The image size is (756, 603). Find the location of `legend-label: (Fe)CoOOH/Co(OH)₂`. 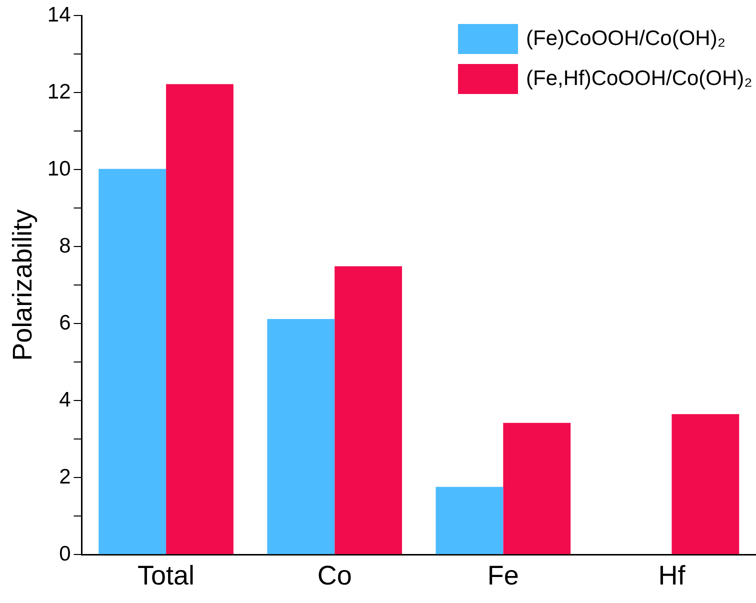

legend-label: (Fe)CoOOH/Co(OH)₂ is located at coordinates (626, 38).